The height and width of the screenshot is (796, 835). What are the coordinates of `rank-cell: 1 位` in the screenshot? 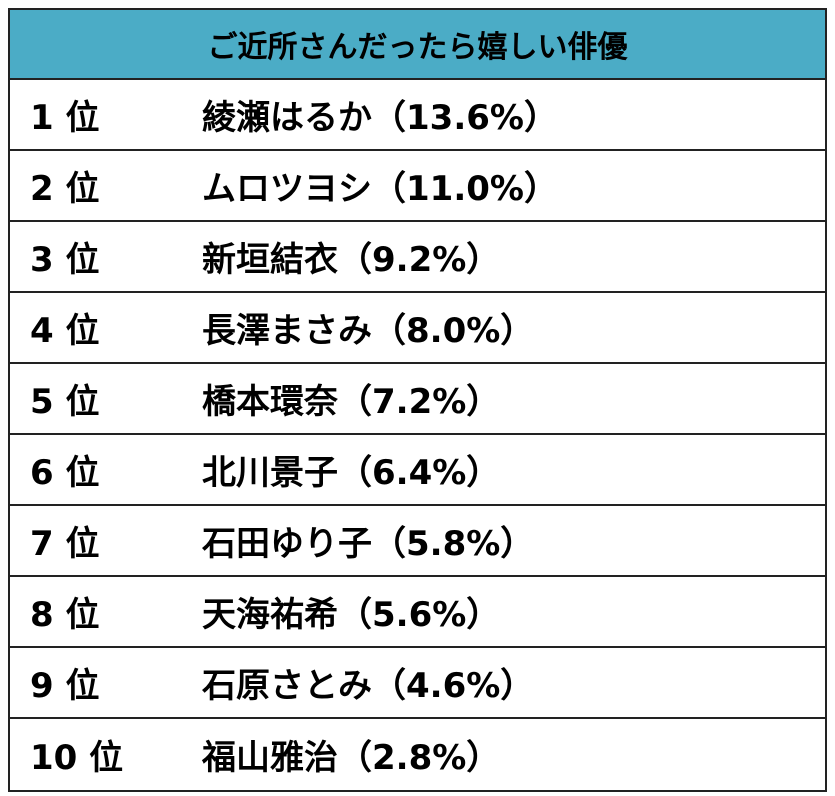 It's located at (65, 118).